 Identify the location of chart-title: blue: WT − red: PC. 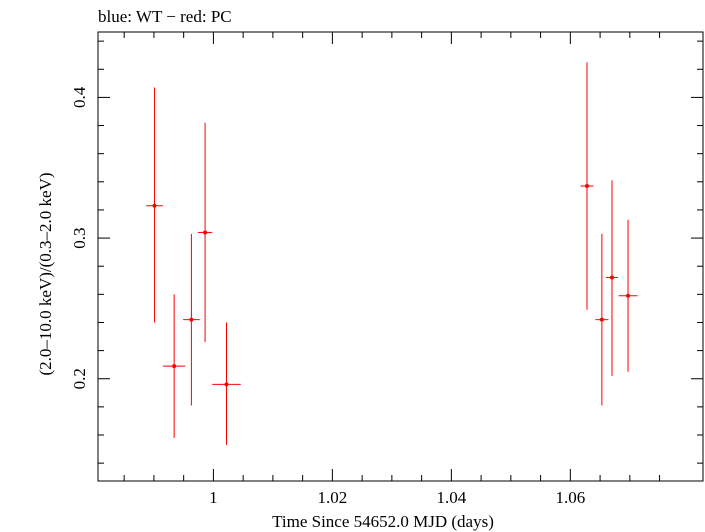
(165, 16).